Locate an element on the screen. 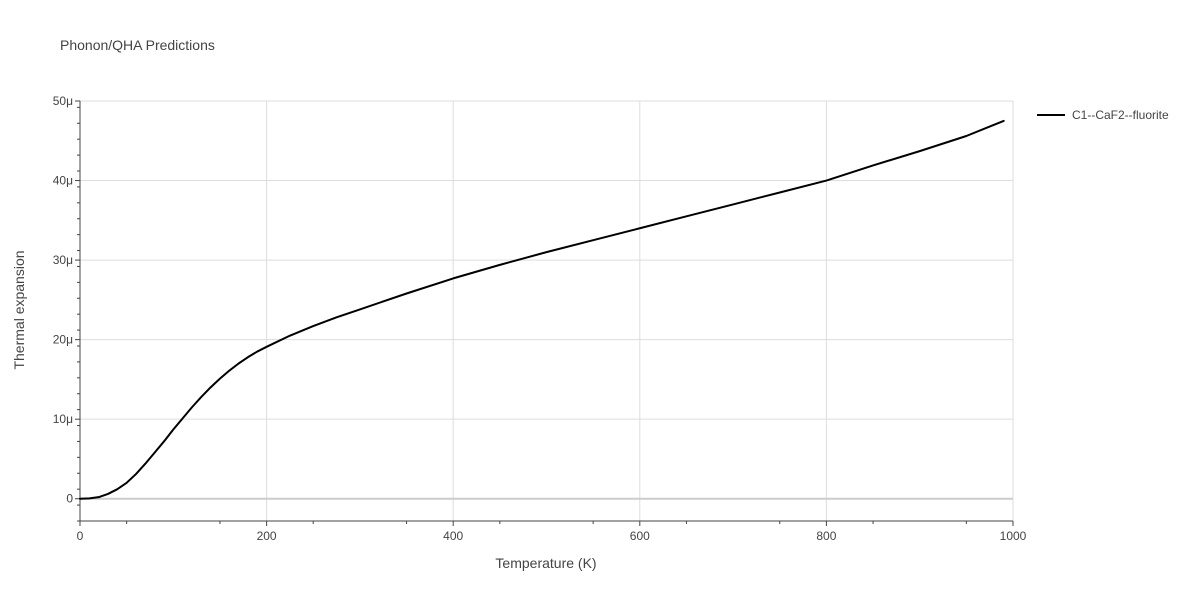  x-axis-label: Temperature (K) is located at coordinates (545, 563).